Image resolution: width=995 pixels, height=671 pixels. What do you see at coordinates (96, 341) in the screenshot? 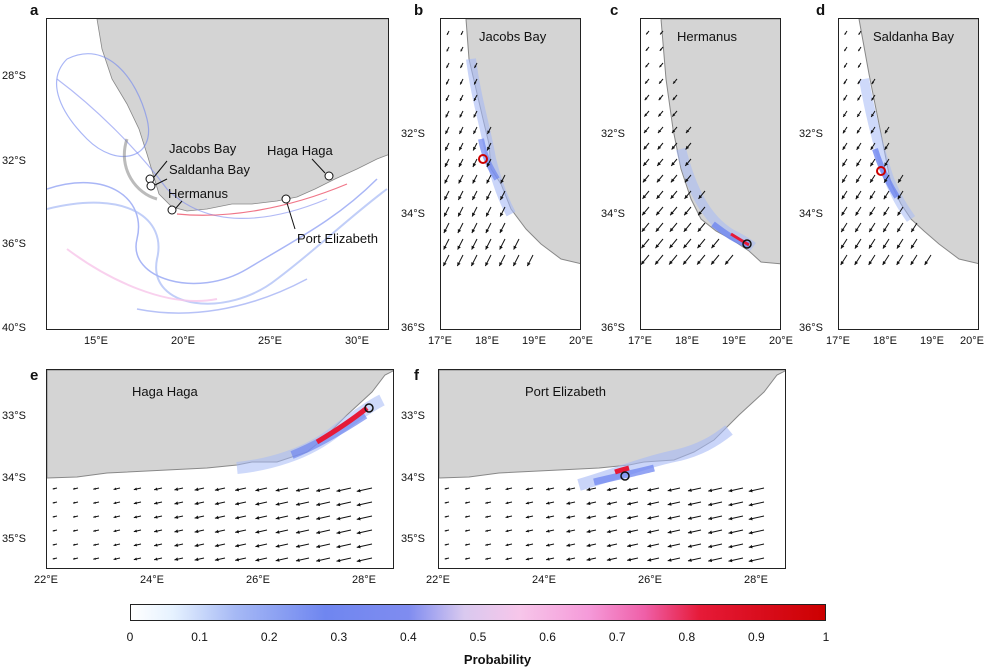
I see `lon-tick: 15°E` at bounding box center [96, 341].